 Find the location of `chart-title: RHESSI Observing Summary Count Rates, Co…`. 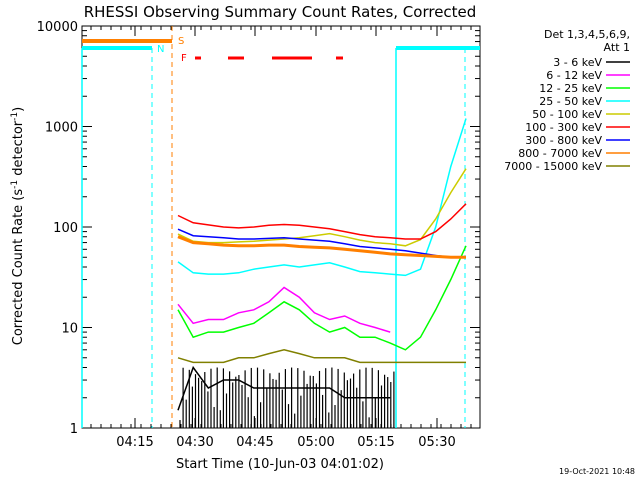

chart-title: RHESSI Observing Summary Count Rates, Co… is located at coordinates (280, 12).